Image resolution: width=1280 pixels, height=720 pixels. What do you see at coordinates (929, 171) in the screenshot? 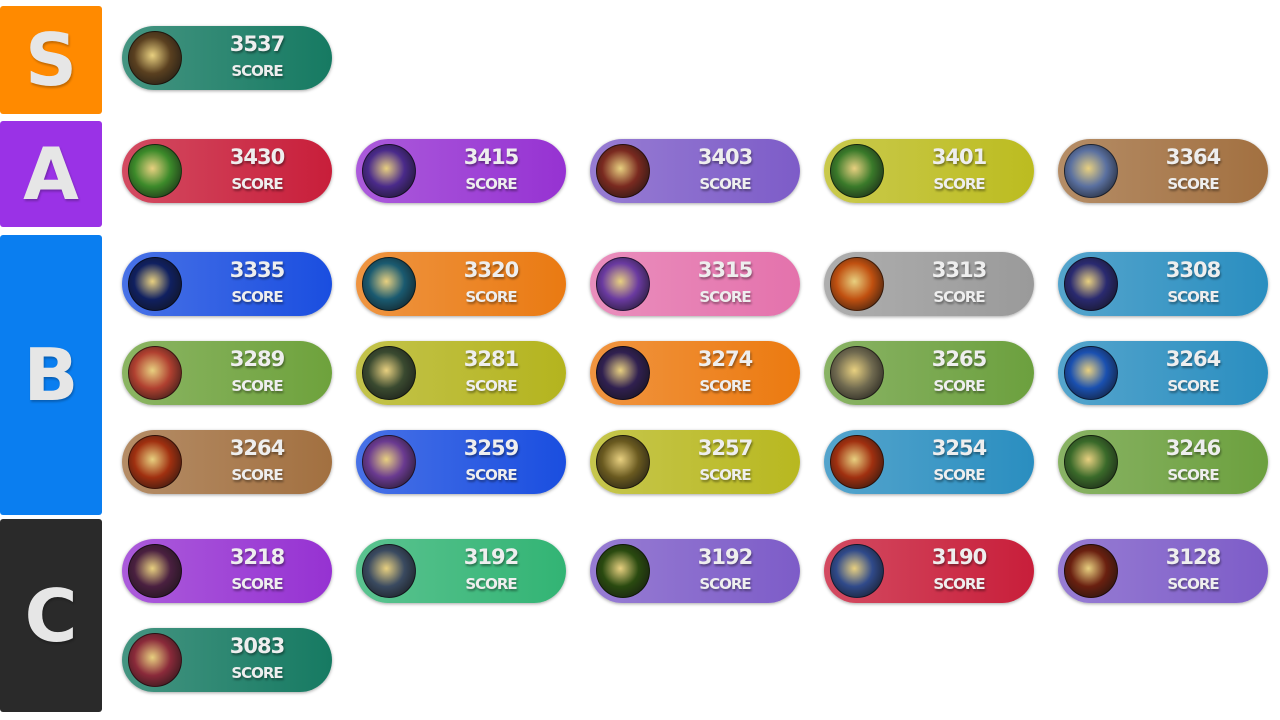
I see `score-card: 3401 SCORE` at bounding box center [929, 171].